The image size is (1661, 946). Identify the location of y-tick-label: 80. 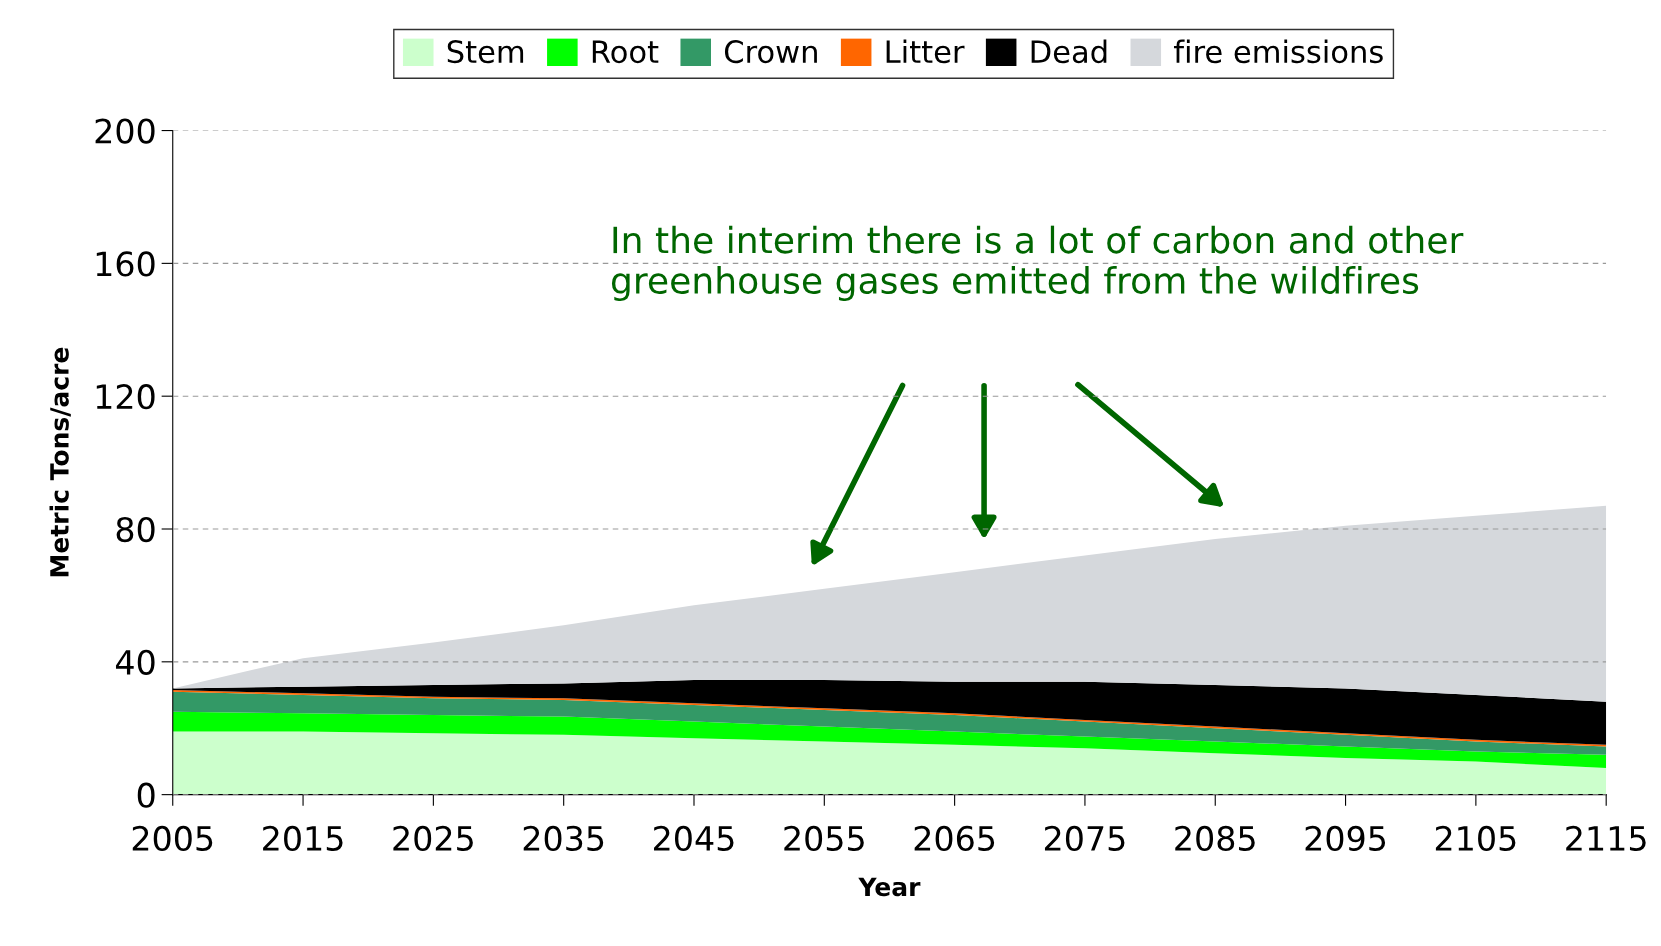
(135, 529).